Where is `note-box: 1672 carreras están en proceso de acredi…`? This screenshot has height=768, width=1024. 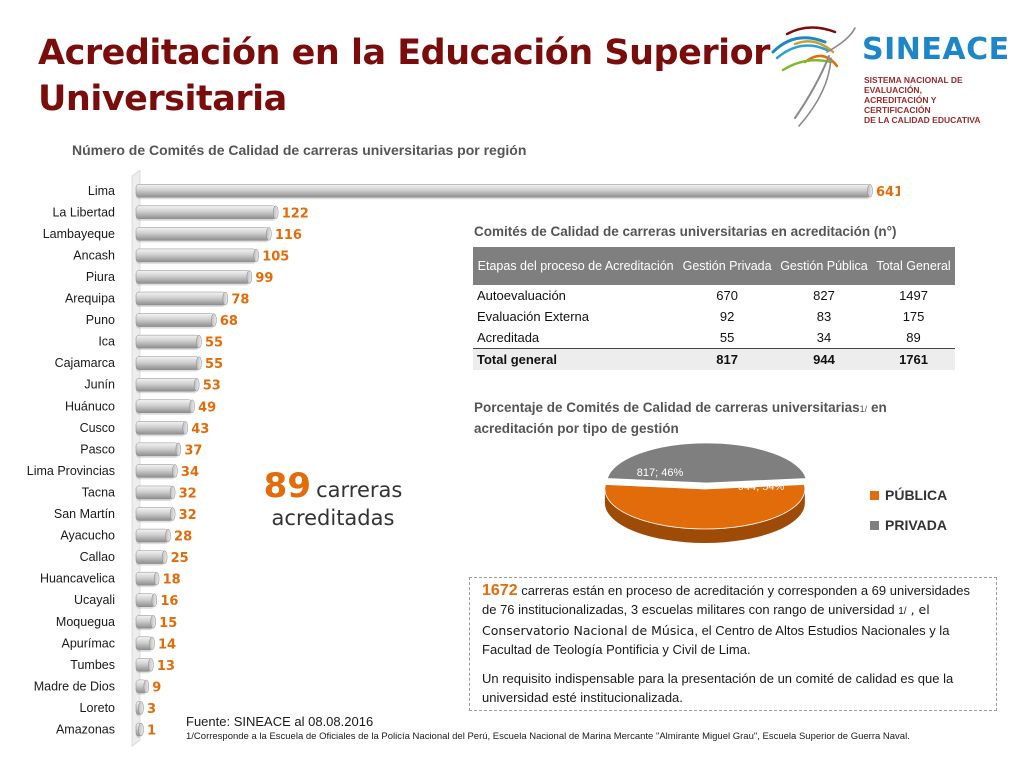
note-box: 1672 carreras están en proceso de acredi… is located at coordinates (733, 644).